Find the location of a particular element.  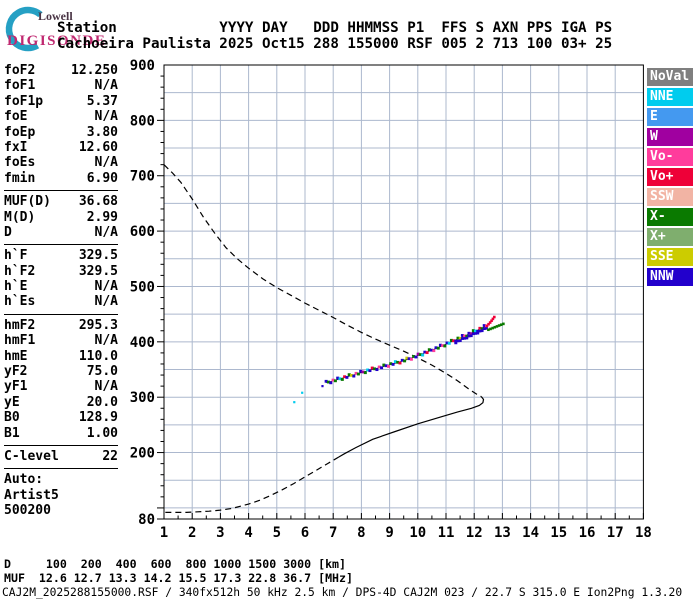

x-tick-label: 6 is located at coordinates (305, 533).